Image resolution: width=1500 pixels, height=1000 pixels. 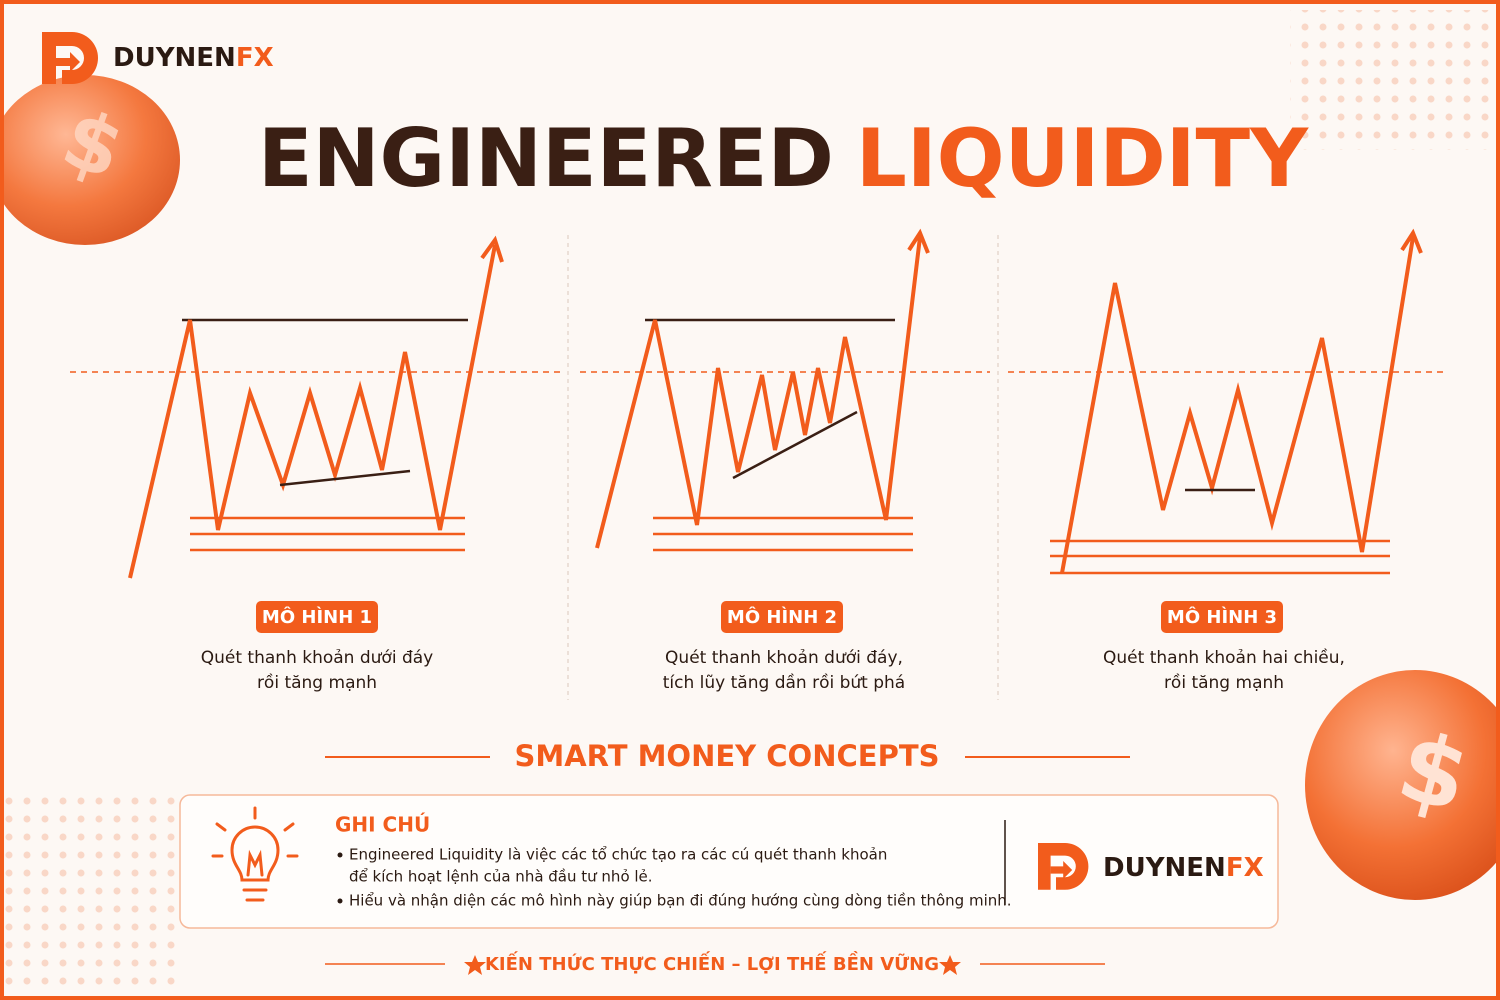 What do you see at coordinates (345, 478) in the screenshot?
I see `support-line` at bounding box center [345, 478].